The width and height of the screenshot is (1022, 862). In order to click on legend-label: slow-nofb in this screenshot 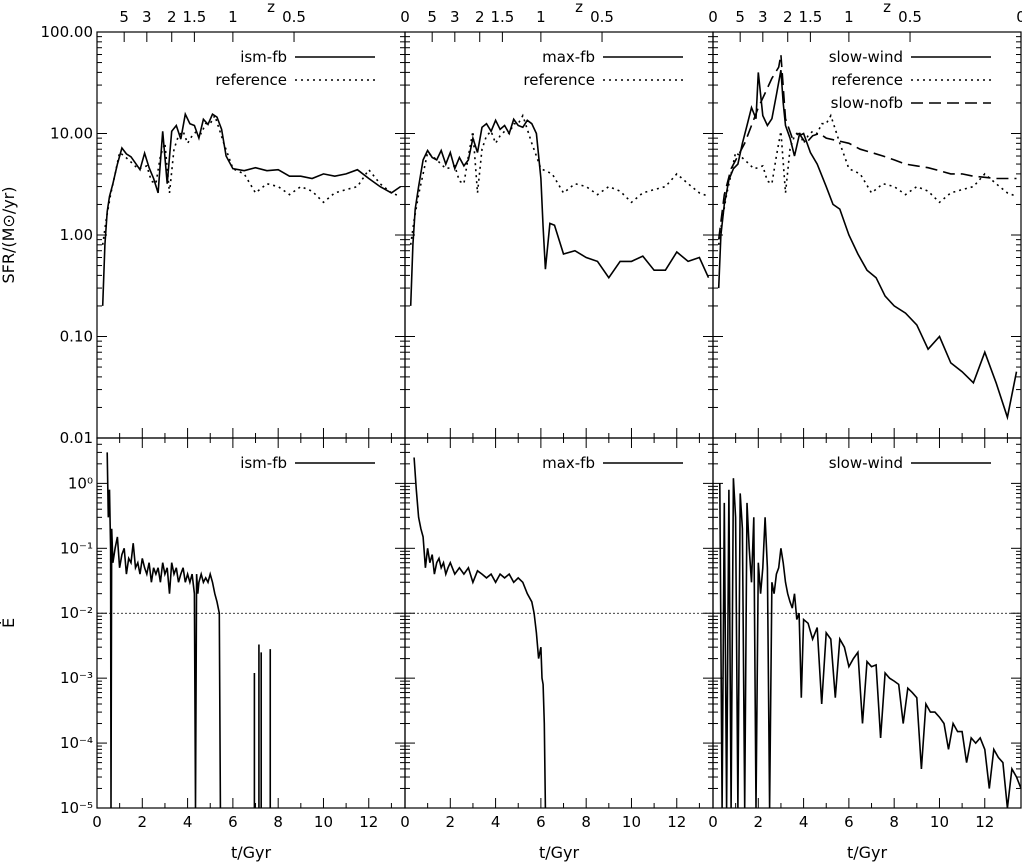, I will do `click(867, 103)`.